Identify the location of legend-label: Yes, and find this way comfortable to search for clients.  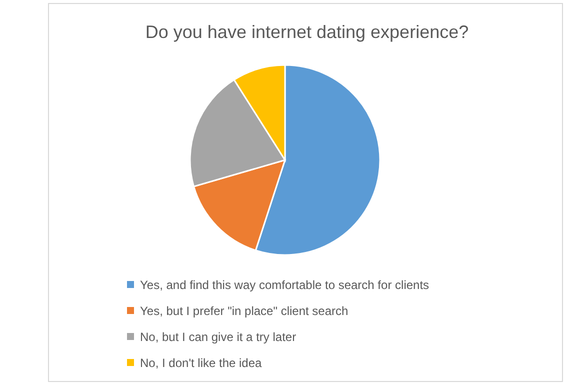
(285, 285).